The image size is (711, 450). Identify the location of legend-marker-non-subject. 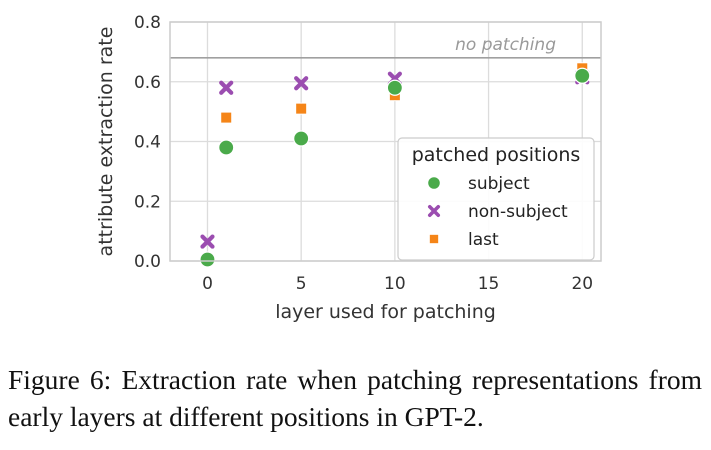
(434, 211).